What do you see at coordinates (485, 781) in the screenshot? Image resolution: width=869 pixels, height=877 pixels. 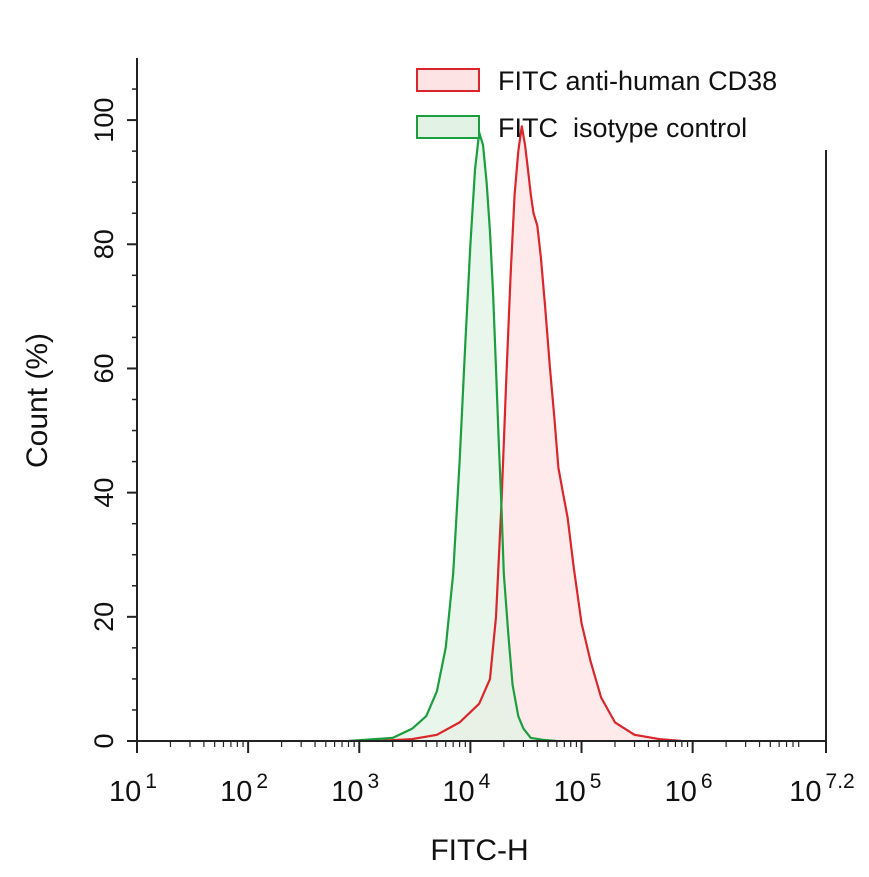 I see `x-tick-exponent: 4` at bounding box center [485, 781].